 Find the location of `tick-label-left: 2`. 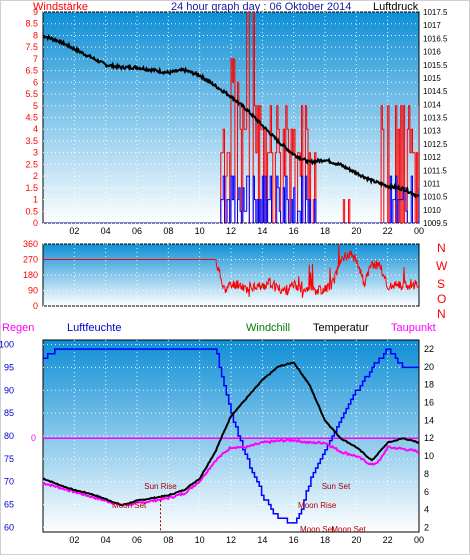

tick-label-left: 2 is located at coordinates (35, 176).